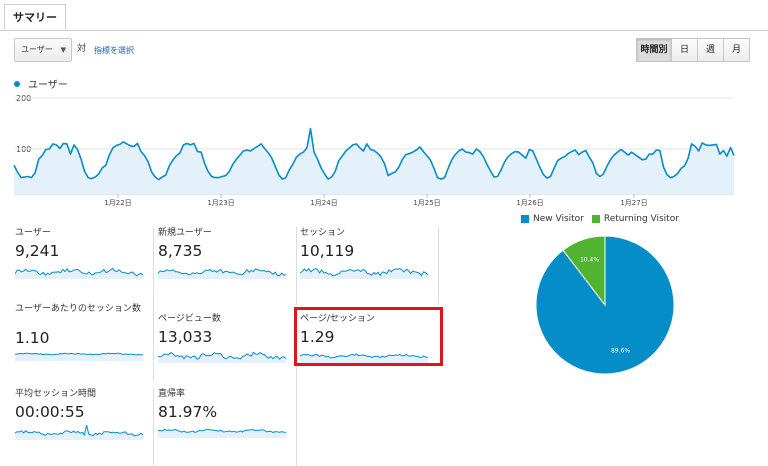  What do you see at coordinates (84, 266) in the screenshot?
I see `metric-card-users: ユーザー 9,241` at bounding box center [84, 266].